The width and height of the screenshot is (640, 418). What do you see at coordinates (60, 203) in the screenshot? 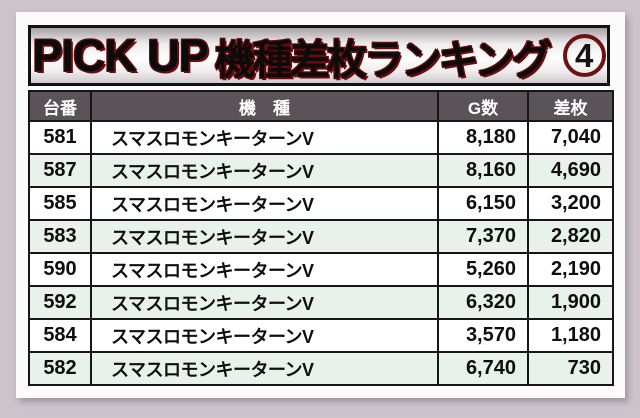
I see `machine-number: 585` at bounding box center [60, 203].